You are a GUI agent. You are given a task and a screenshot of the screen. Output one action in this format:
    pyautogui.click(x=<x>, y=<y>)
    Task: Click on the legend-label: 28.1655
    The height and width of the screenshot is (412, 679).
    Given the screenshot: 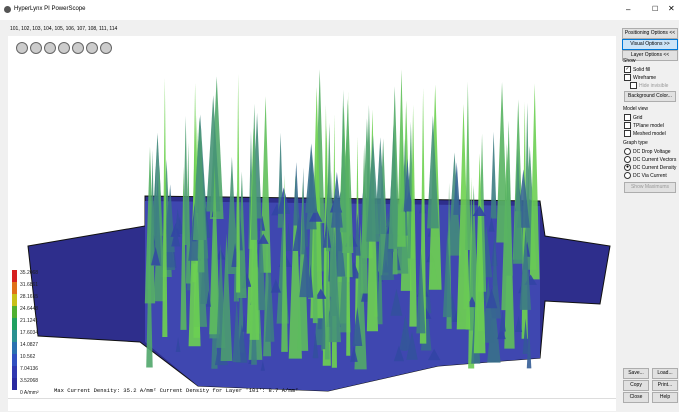 What is the action you would take?
    pyautogui.click(x=29, y=297)
    